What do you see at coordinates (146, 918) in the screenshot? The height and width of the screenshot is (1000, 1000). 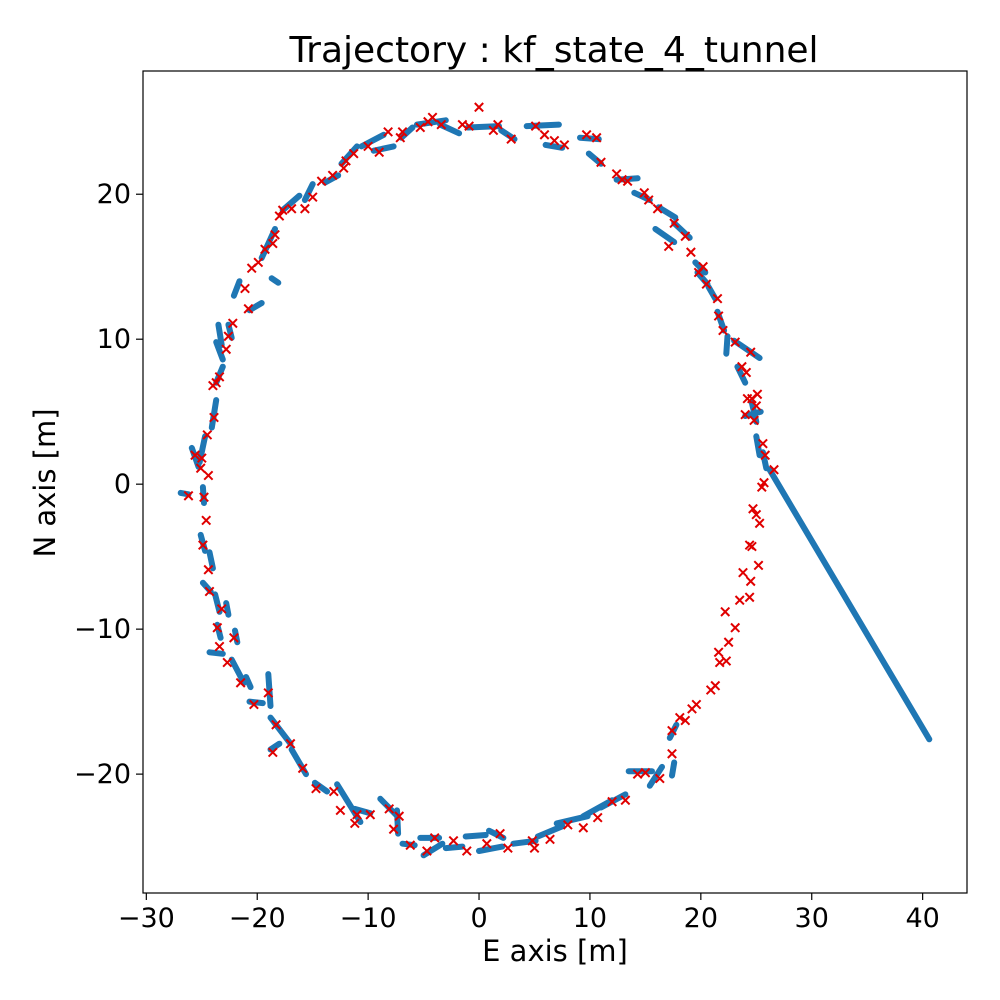 I see `x-tick-label: −30` at bounding box center [146, 918].